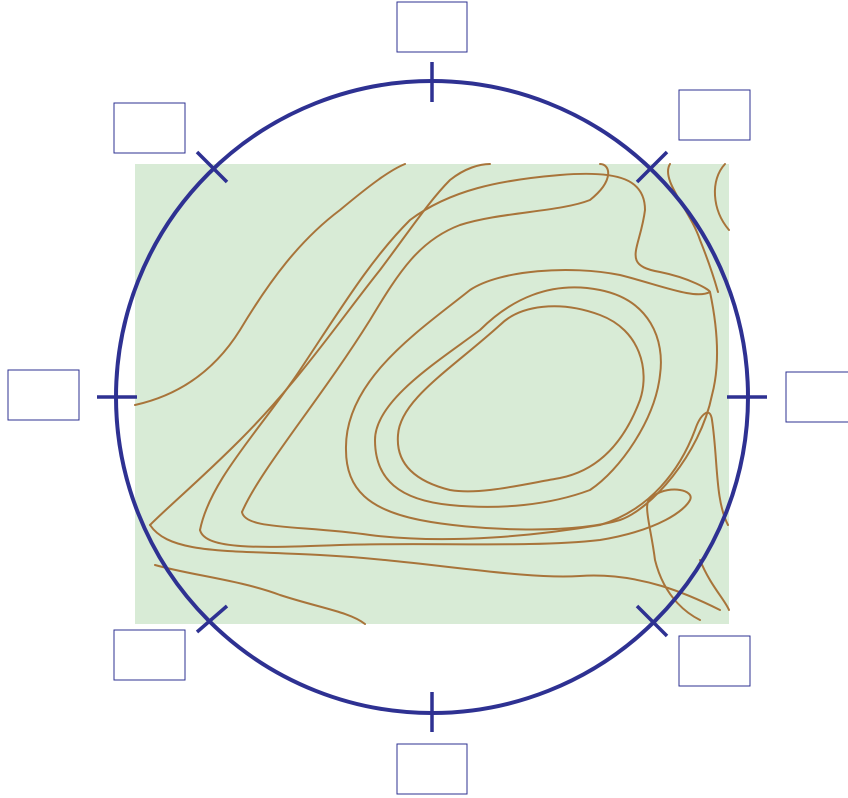 The height and width of the screenshot is (798, 848). I want to click on tick-bottom-left, so click(212, 619).